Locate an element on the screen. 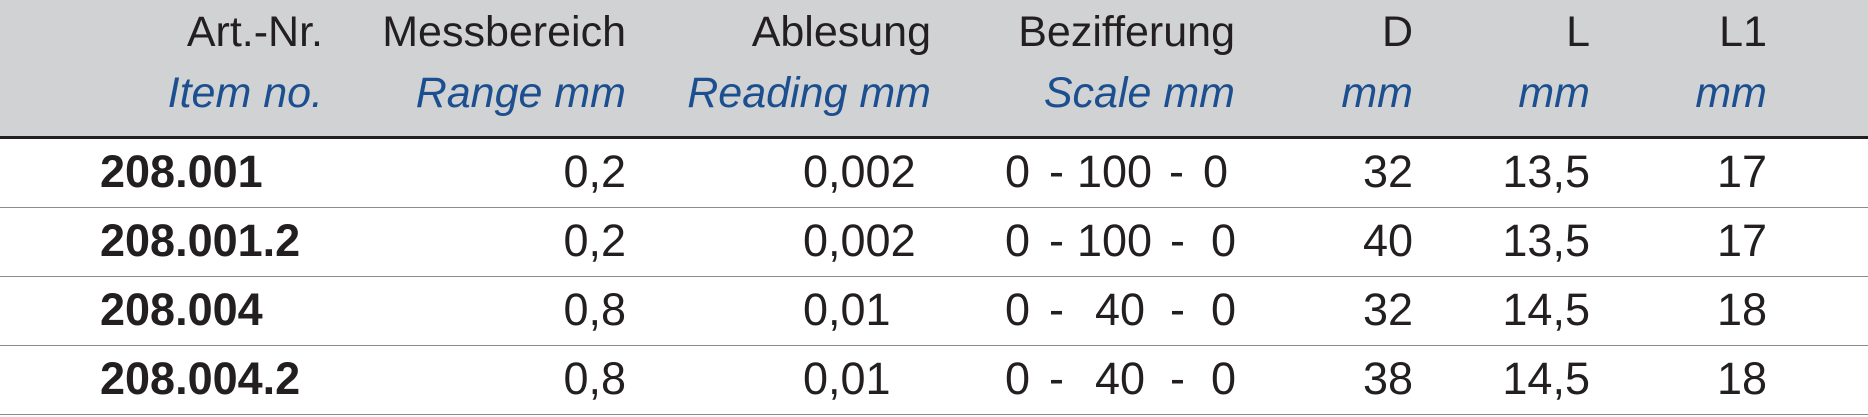 Image resolution: width=1868 pixels, height=417 pixels. item-number: 208.004 is located at coordinates (181, 309).